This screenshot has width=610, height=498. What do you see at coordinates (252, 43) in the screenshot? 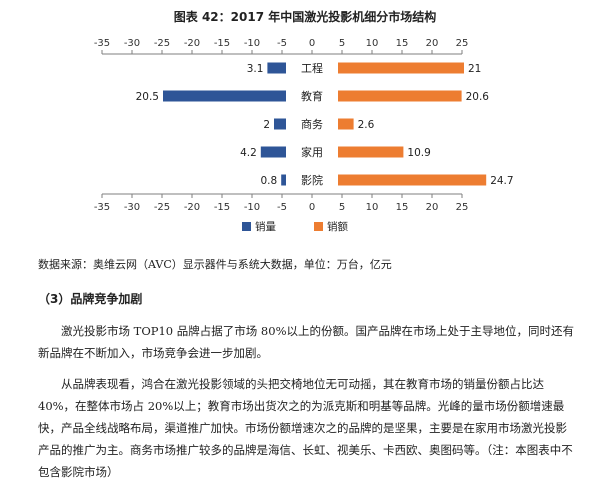
I see `top-tick-label: -10` at bounding box center [252, 43].